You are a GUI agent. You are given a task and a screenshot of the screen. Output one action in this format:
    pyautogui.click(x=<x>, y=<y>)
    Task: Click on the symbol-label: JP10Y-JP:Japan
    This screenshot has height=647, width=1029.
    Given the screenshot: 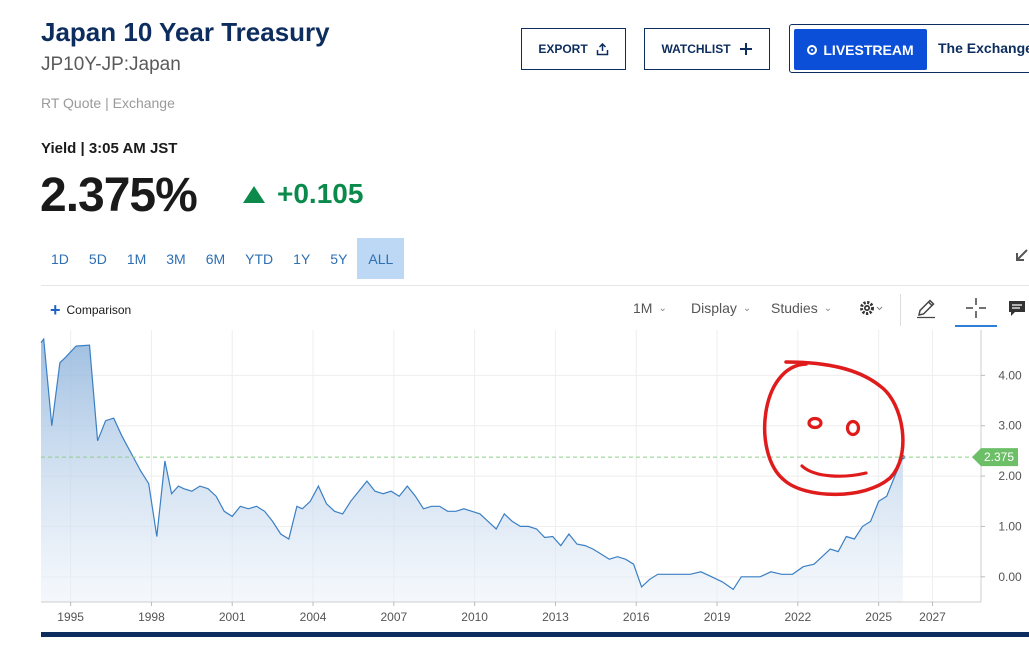 What is the action you would take?
    pyautogui.click(x=111, y=64)
    